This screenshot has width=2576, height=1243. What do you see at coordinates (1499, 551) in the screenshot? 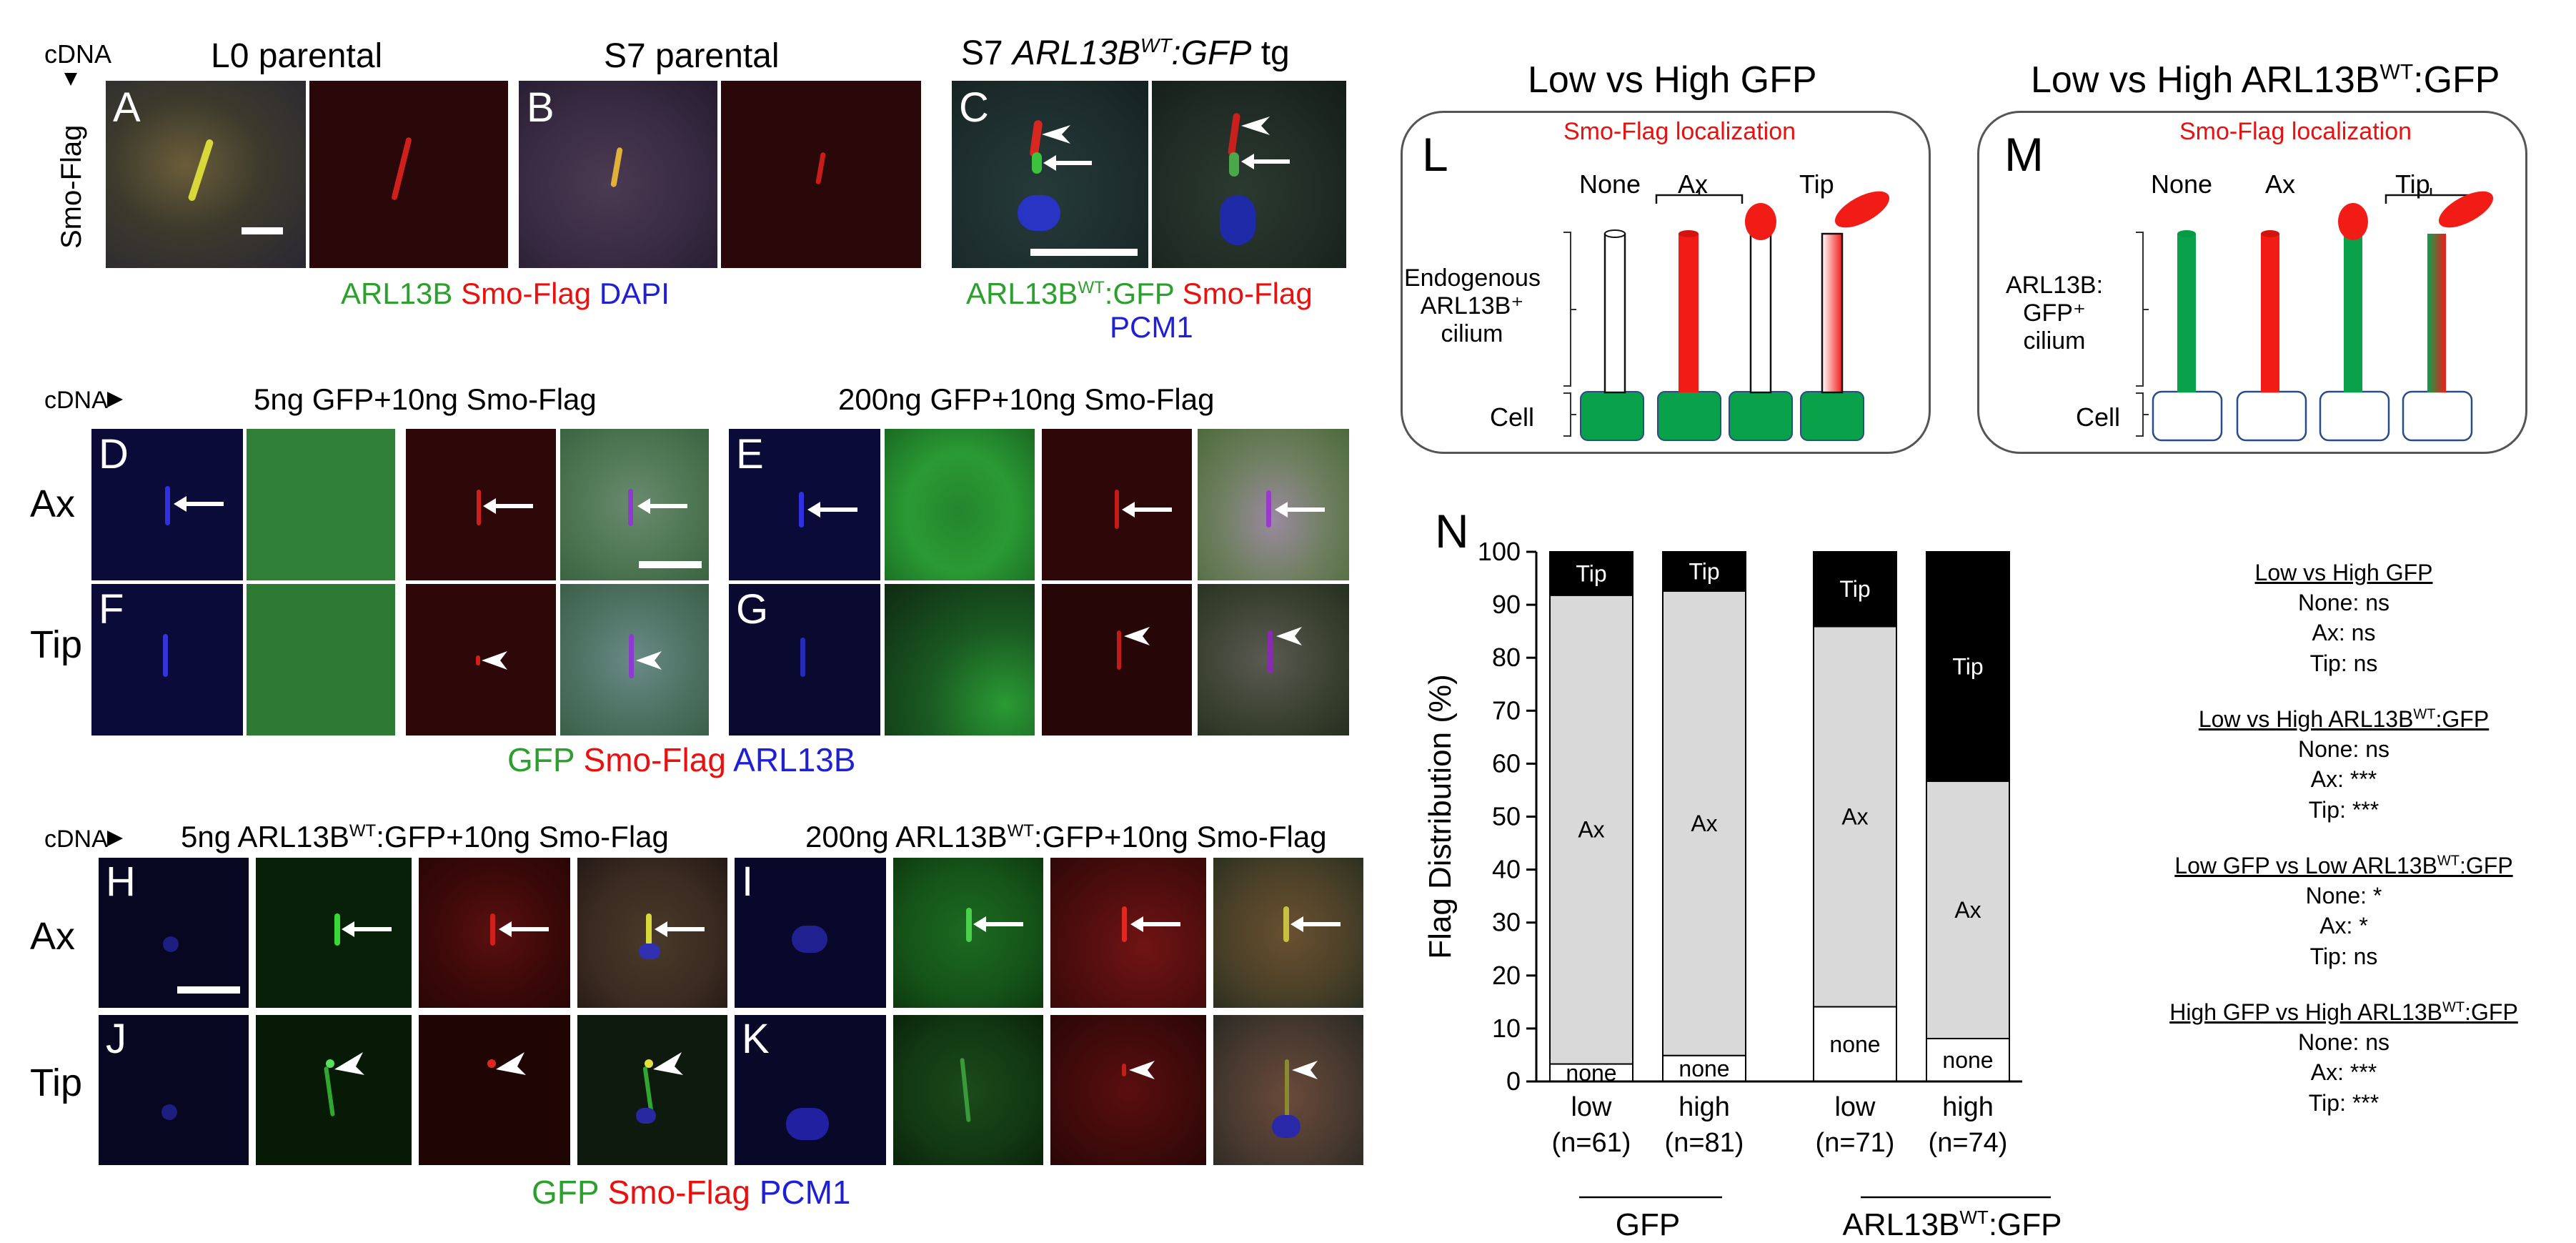
I see `y-tick-label: 100` at bounding box center [1499, 551].